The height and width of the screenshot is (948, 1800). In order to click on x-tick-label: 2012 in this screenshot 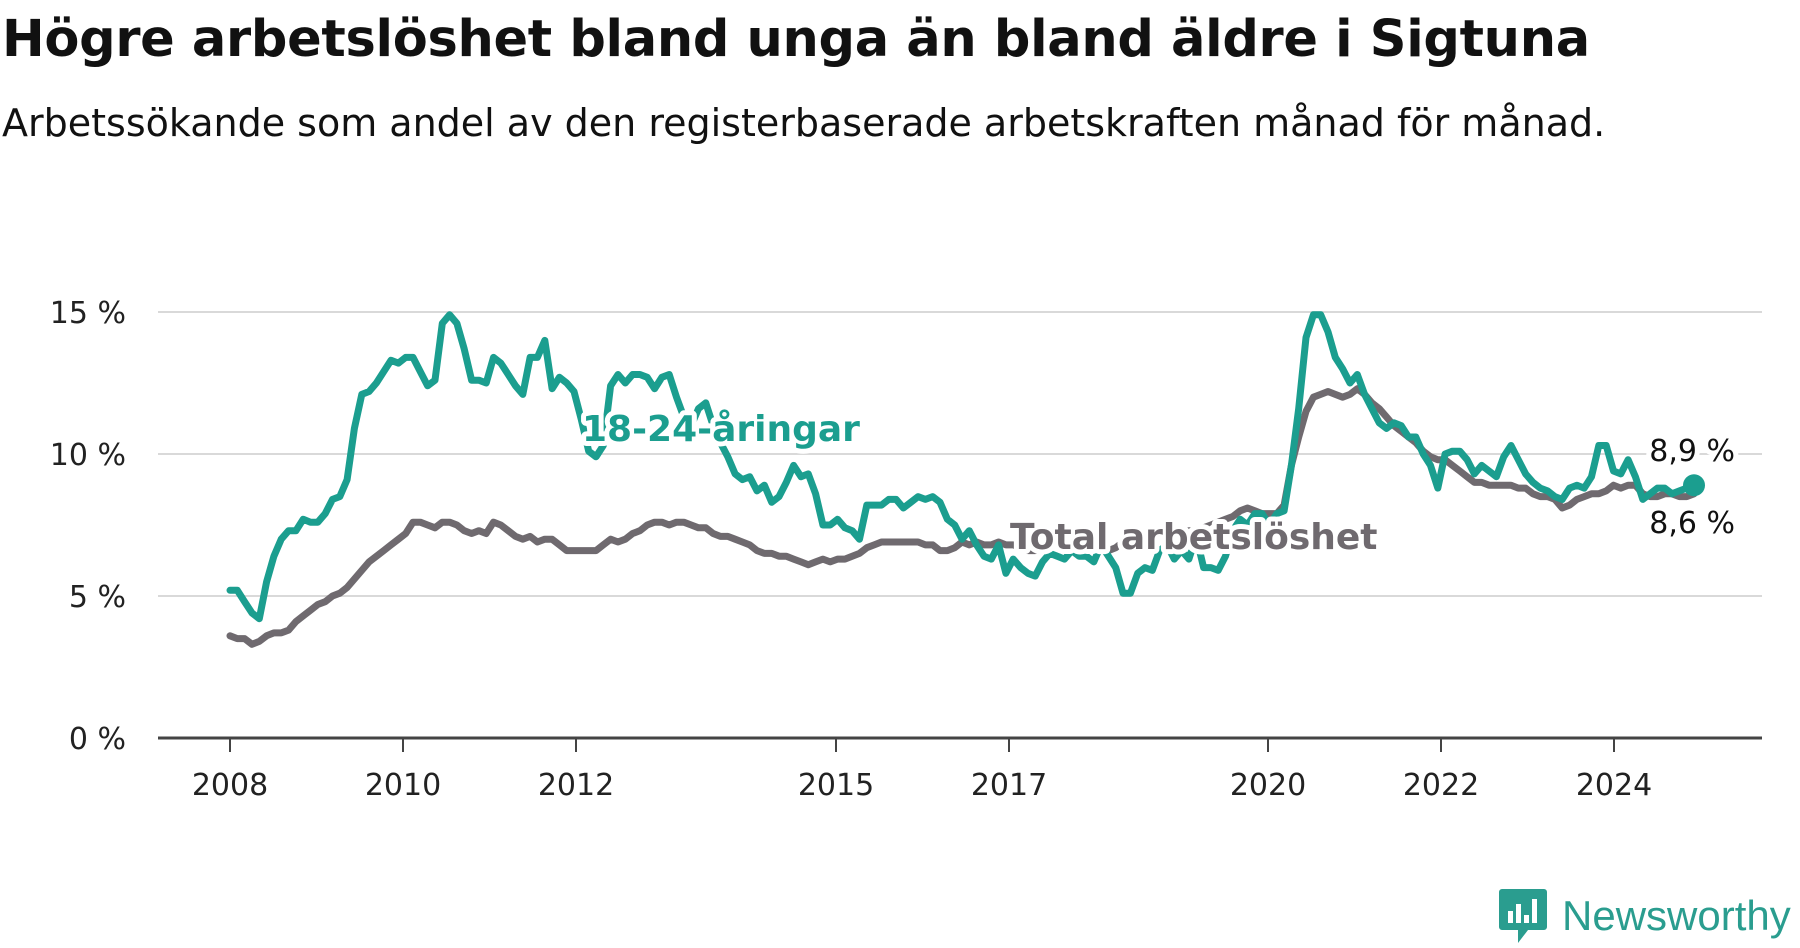, I will do `click(576, 785)`.